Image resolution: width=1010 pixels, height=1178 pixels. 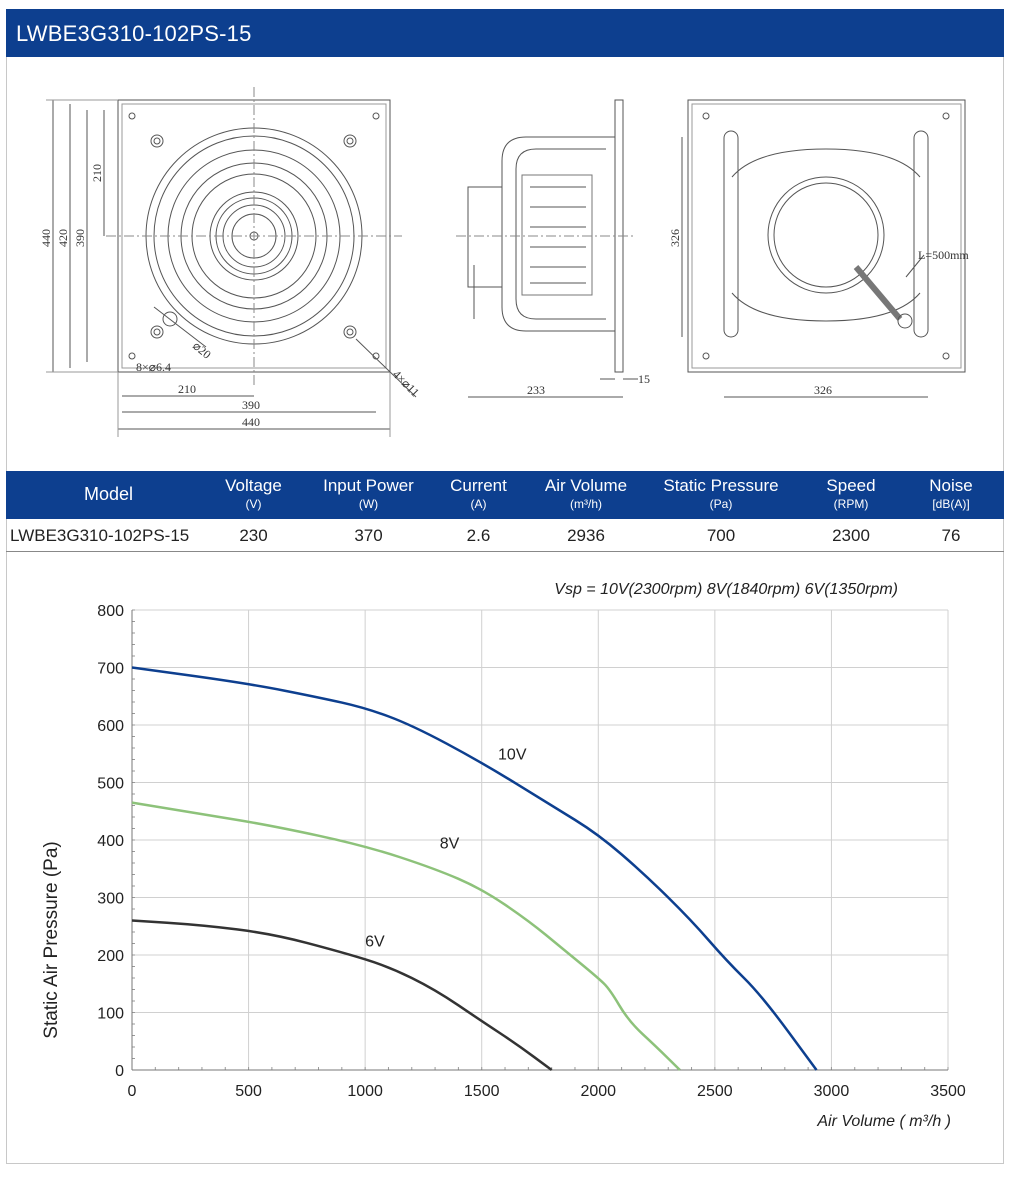 I want to click on dim-front-holes-8: 8×⌀6.4, so click(x=153, y=367).